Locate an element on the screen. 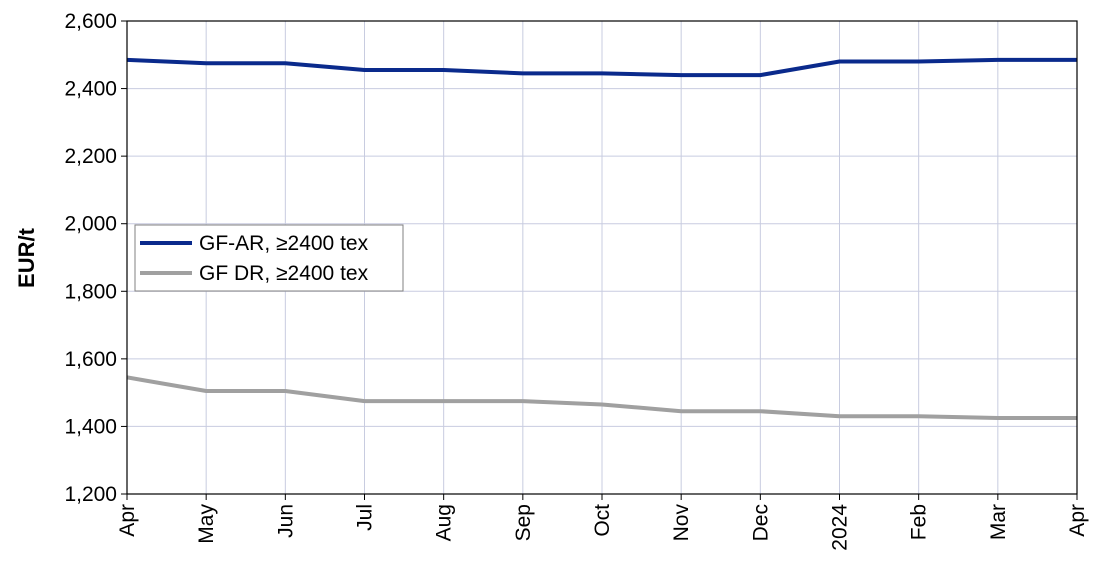 The width and height of the screenshot is (1094, 561). y-tick-label: 1,400 is located at coordinates (90, 426).